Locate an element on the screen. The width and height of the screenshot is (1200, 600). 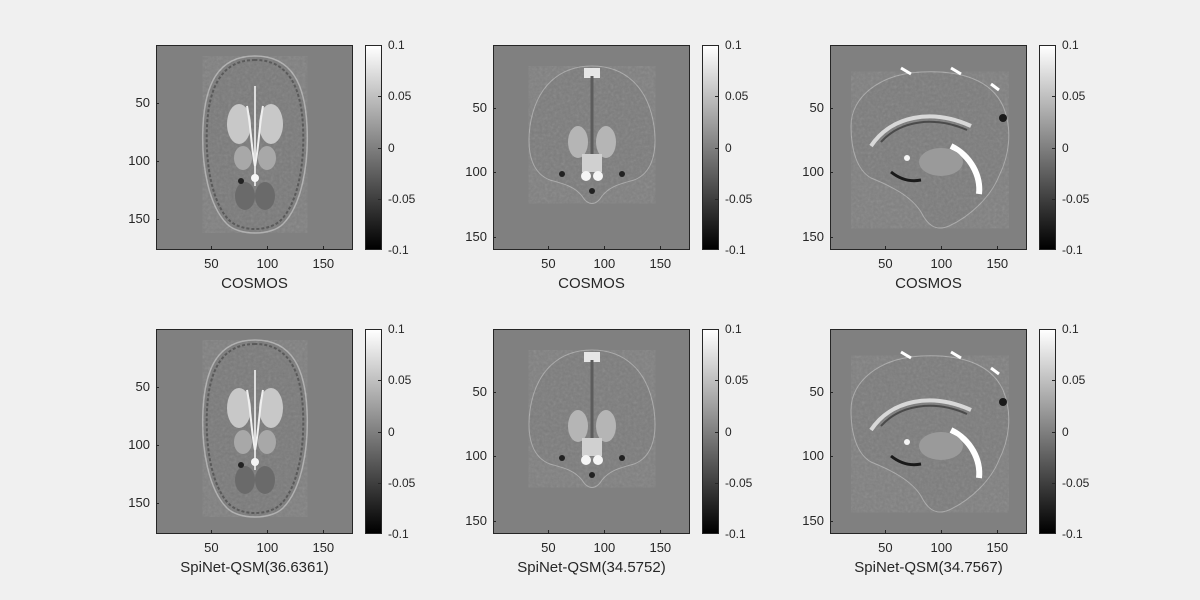
sagittal-brain-slice-image is located at coordinates (930, 147).